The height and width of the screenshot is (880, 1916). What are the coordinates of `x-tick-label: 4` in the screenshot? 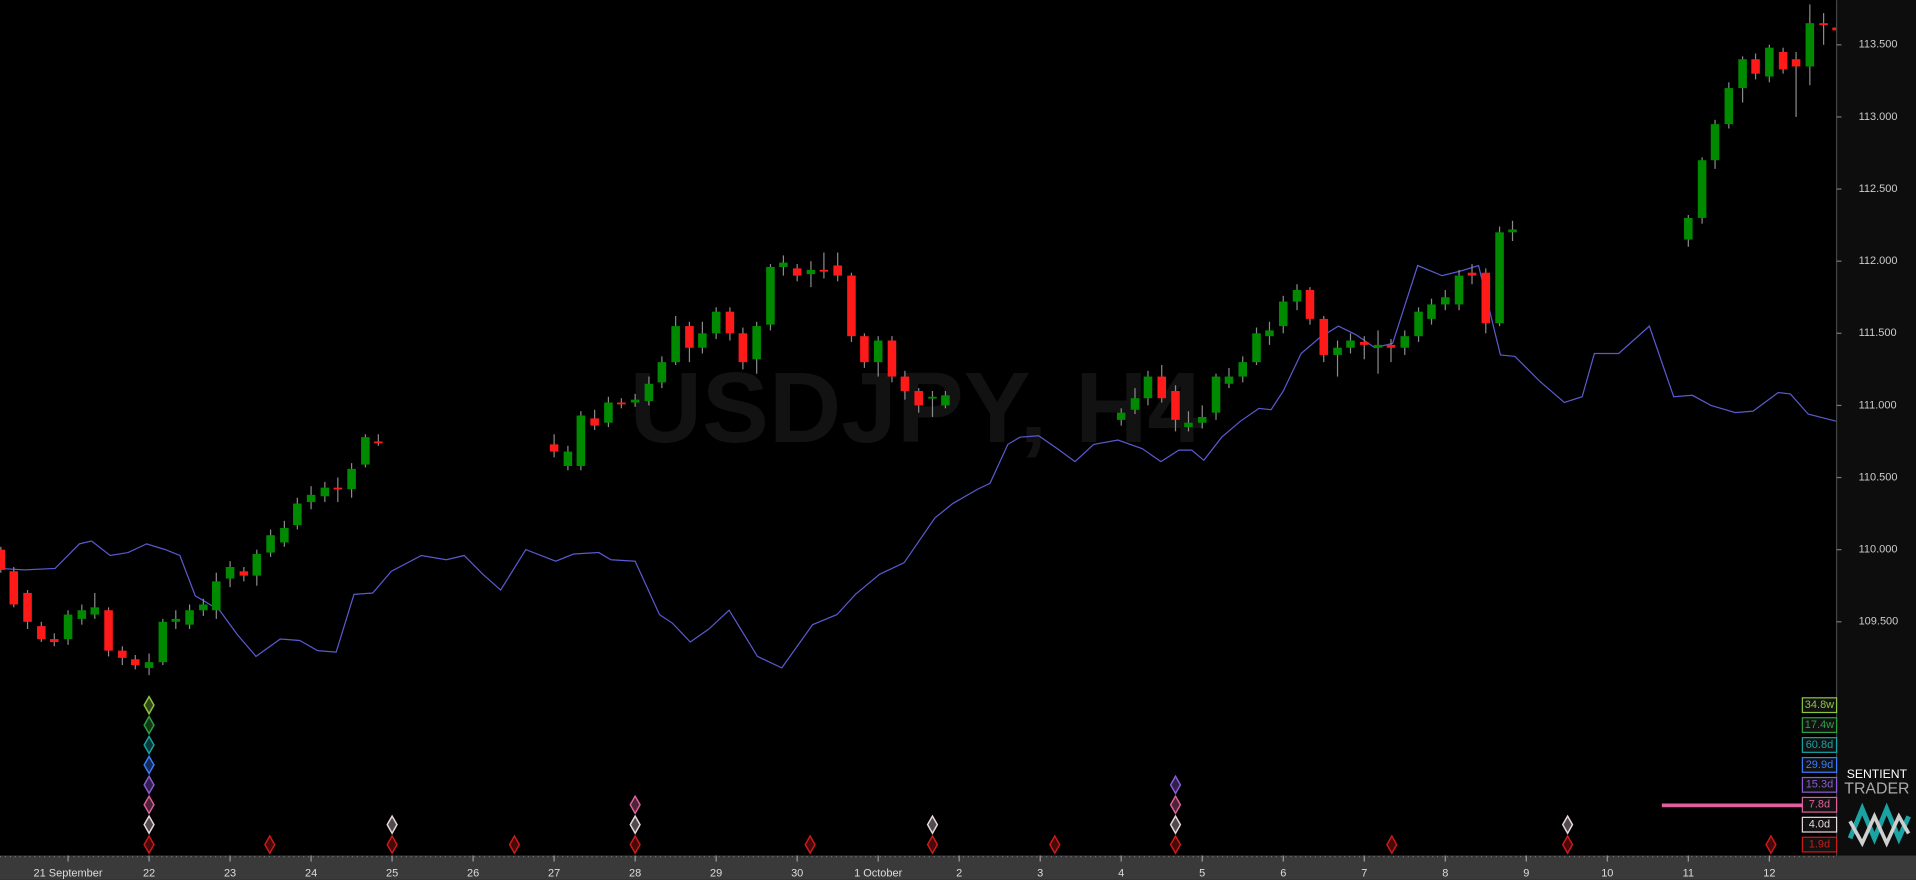 It's located at (1121, 874).